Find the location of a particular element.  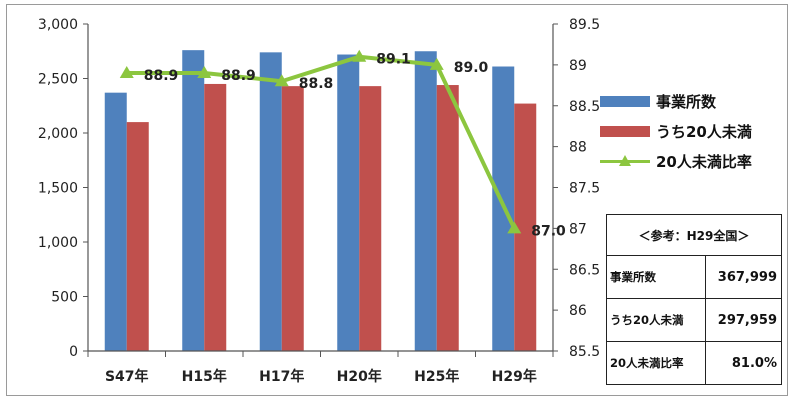

legend-item-ratio: 20人未満比率 is located at coordinates (676, 161).